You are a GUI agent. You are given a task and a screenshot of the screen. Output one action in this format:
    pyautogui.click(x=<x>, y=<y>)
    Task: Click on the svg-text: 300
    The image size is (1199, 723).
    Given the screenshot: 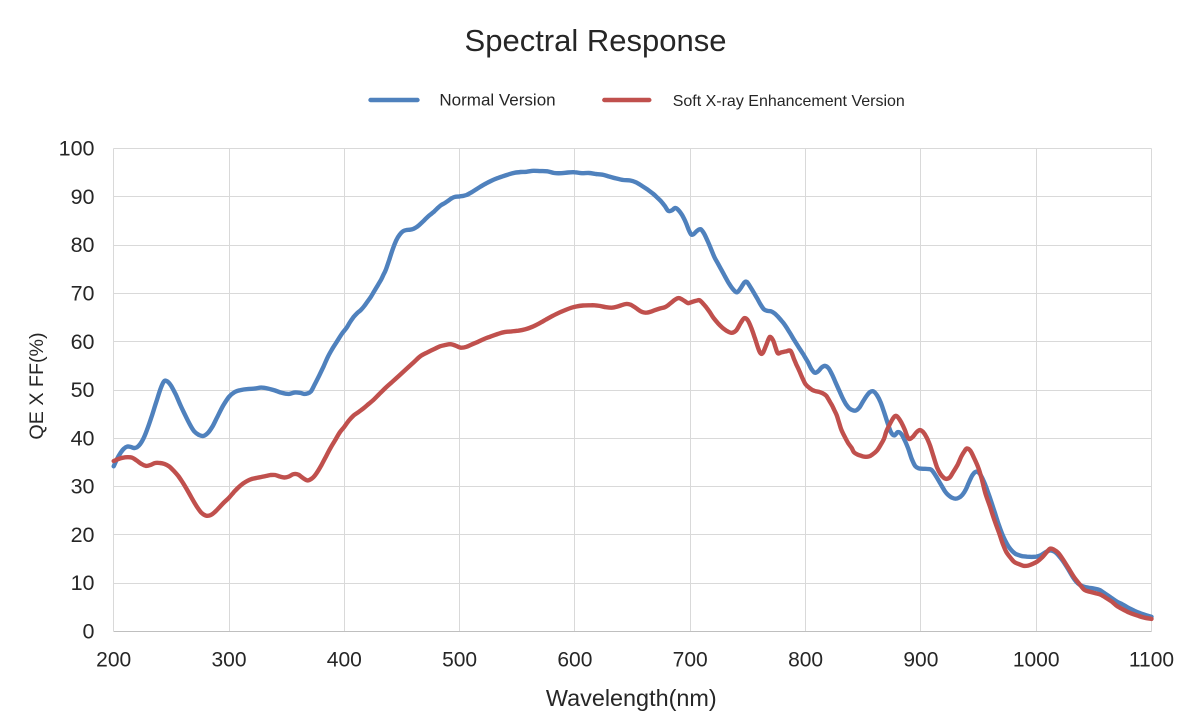 What is the action you would take?
    pyautogui.click(x=228, y=660)
    